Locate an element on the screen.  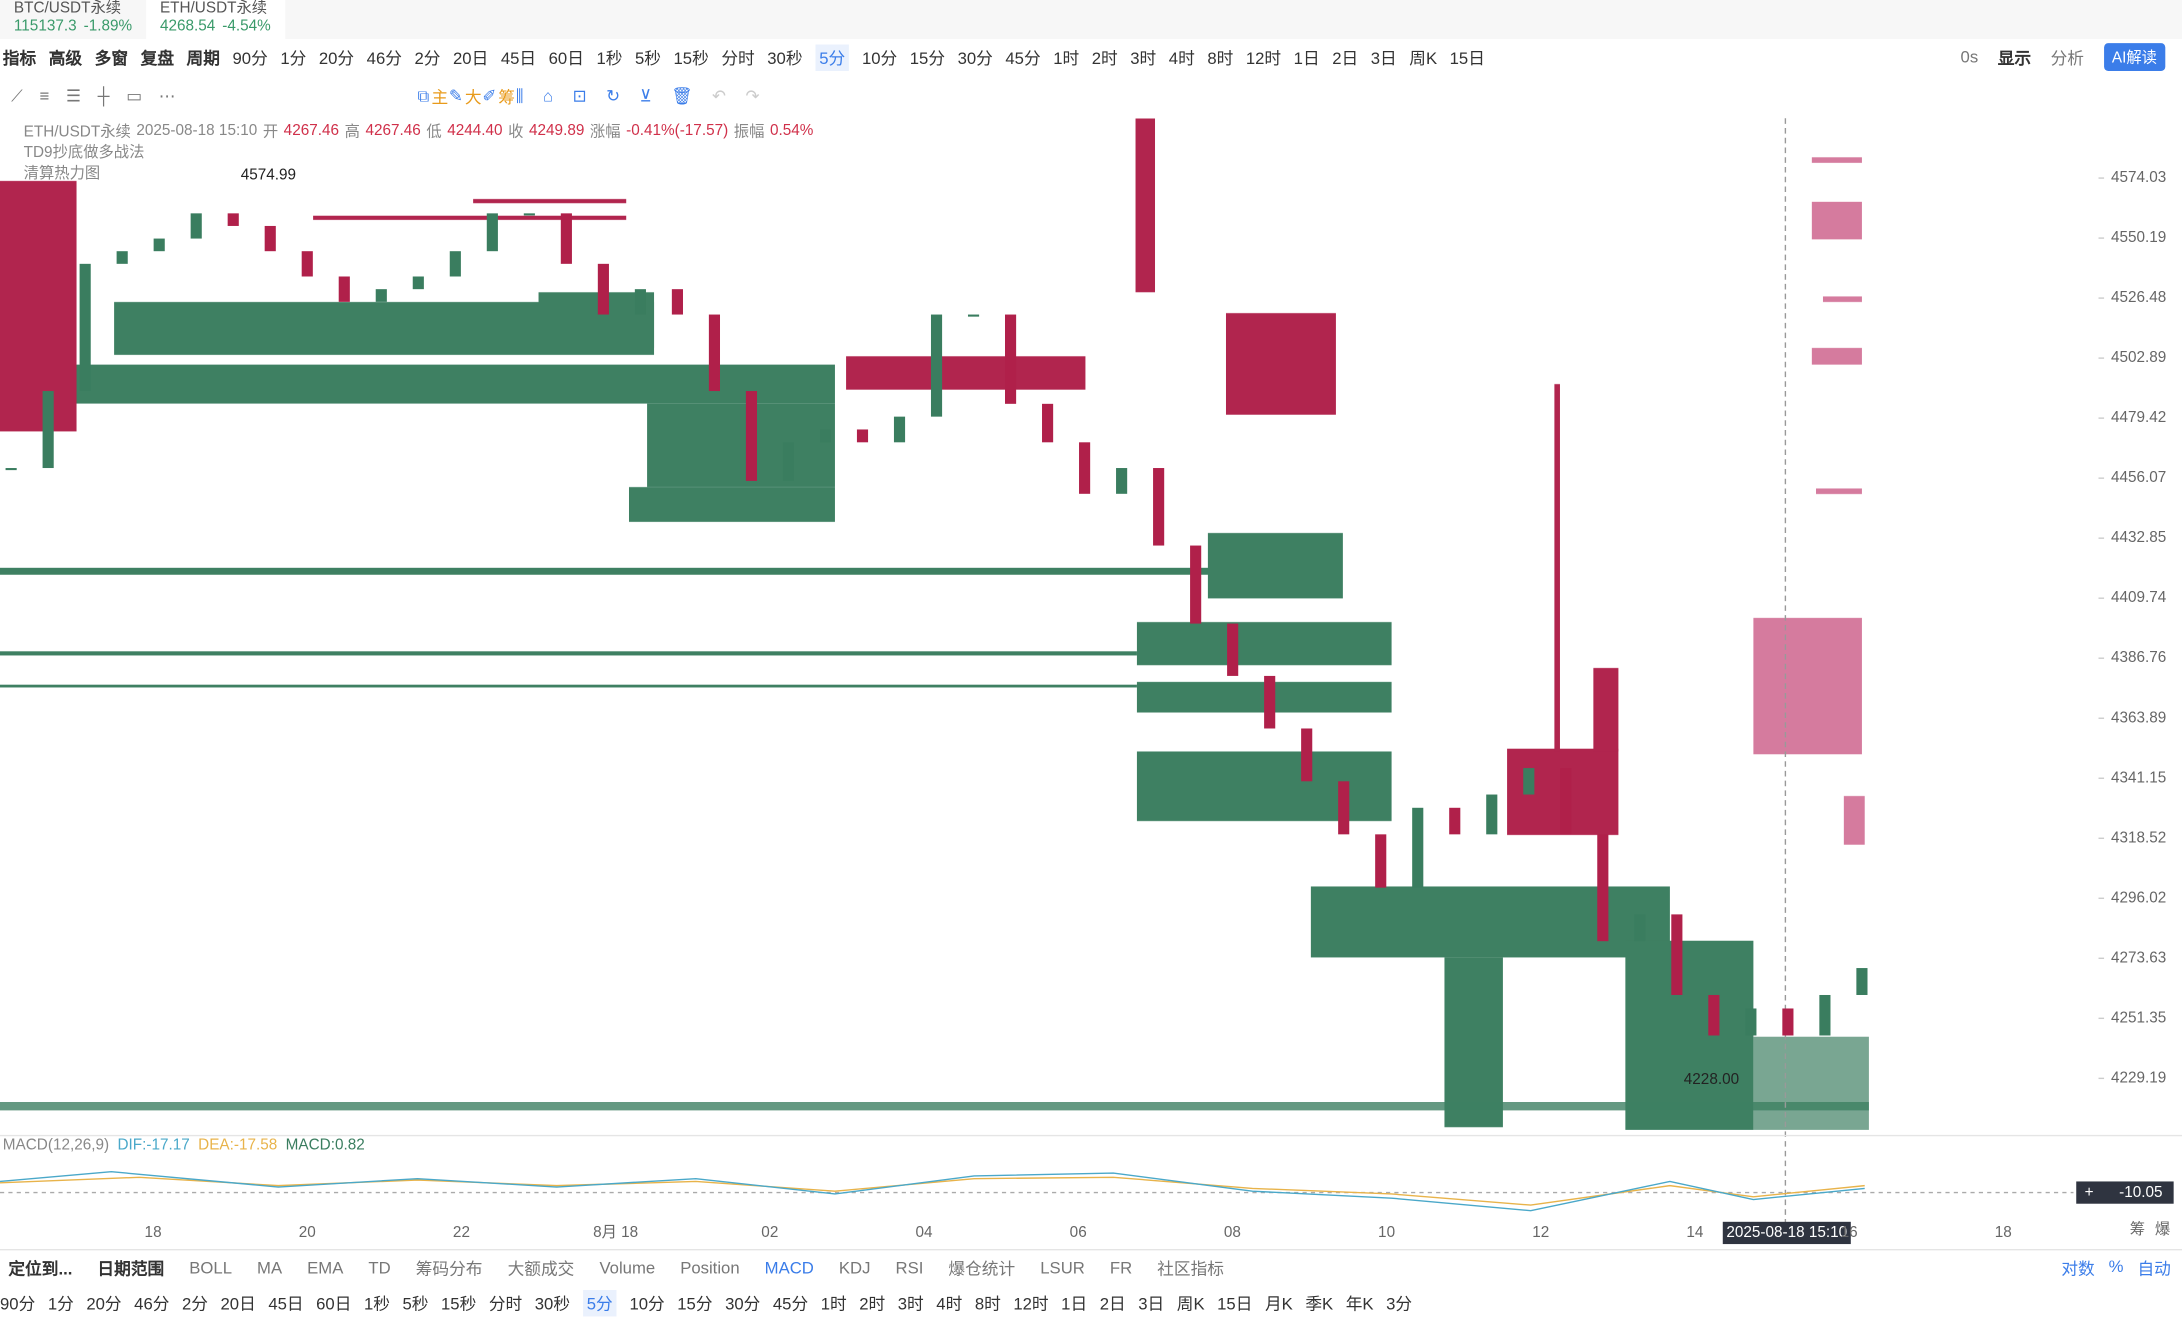
tool-icon: ⌂ is located at coordinates (548, 96).